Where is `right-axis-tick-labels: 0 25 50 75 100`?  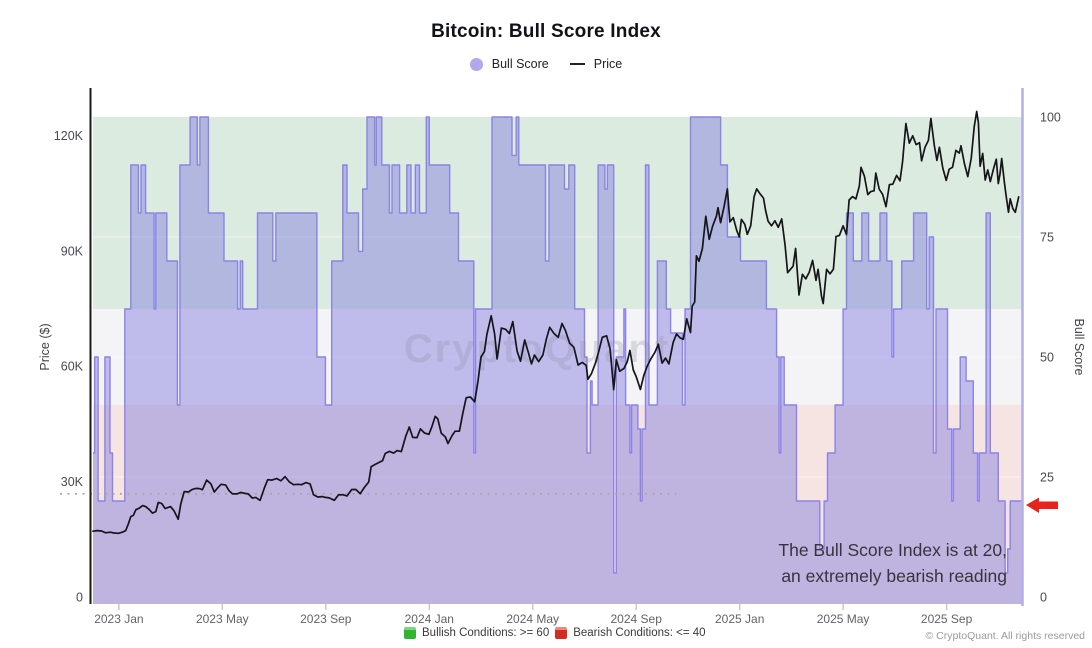
right-axis-tick-labels: 0 25 50 75 100 is located at coordinates (1050, 358).